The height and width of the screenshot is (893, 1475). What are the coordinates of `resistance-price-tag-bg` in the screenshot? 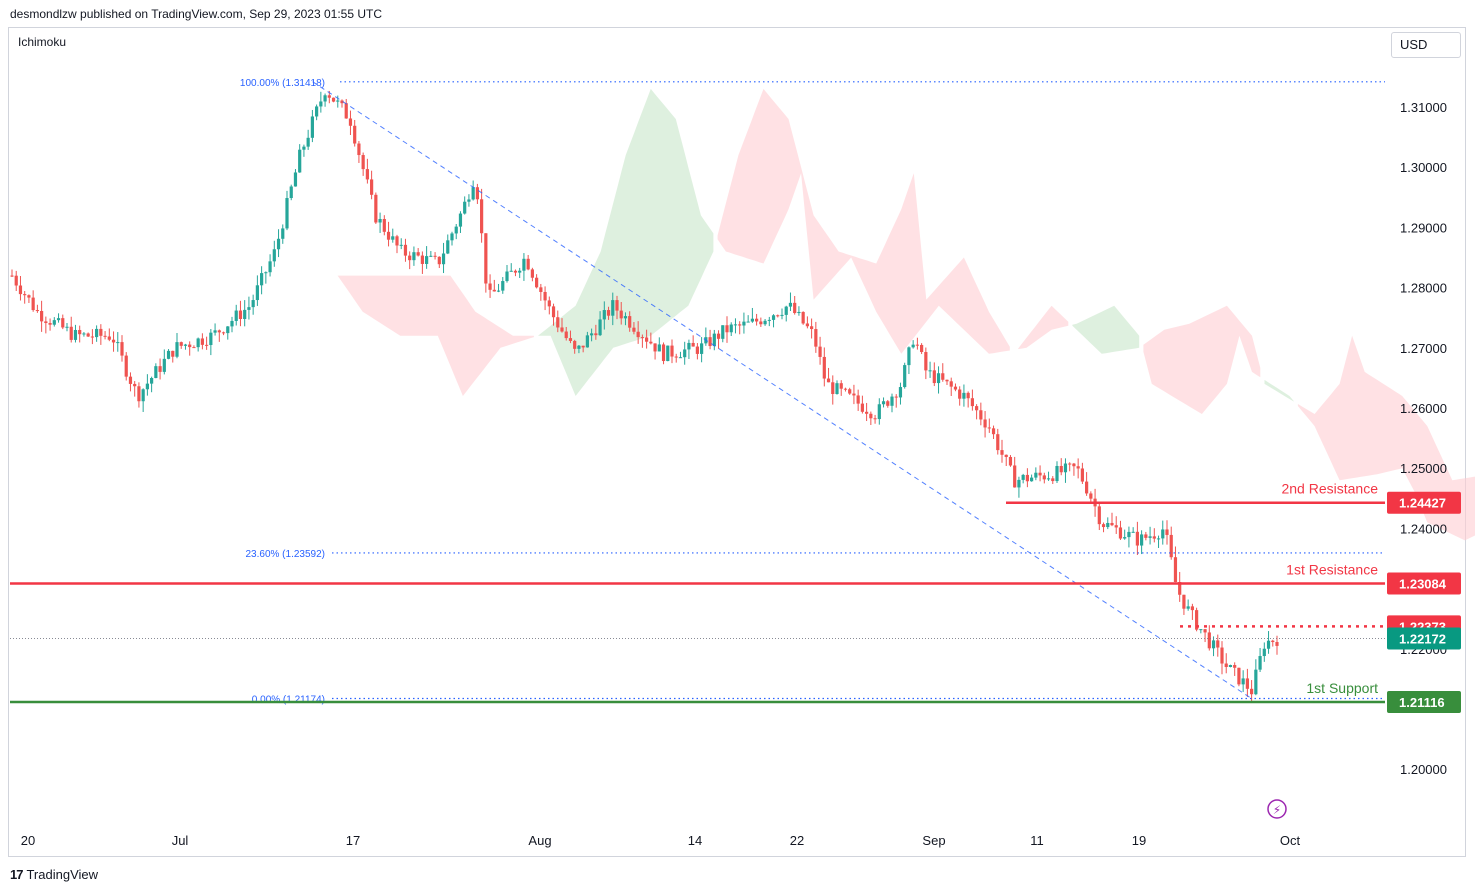 It's located at (1424, 502).